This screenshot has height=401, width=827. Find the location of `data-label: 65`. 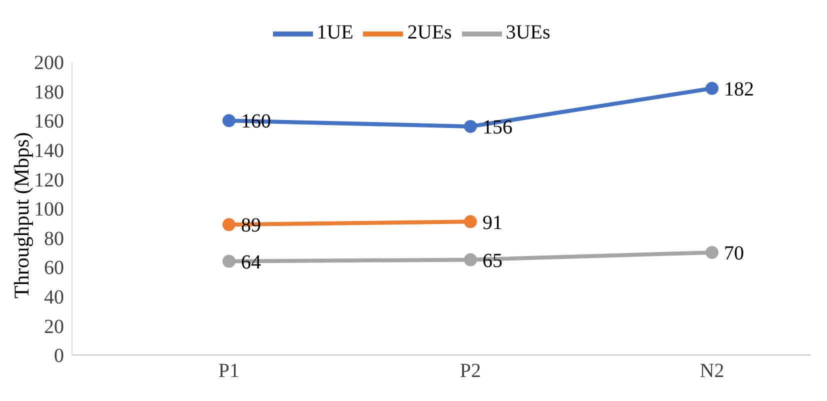

data-label: 65 is located at coordinates (492, 261).